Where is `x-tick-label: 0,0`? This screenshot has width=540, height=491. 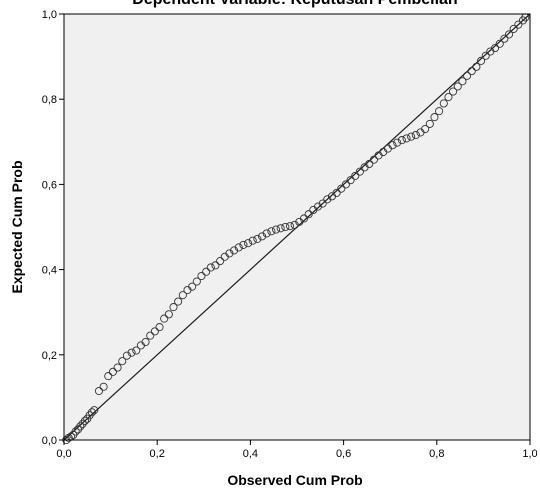 x-tick-label: 0,0 is located at coordinates (63, 454).